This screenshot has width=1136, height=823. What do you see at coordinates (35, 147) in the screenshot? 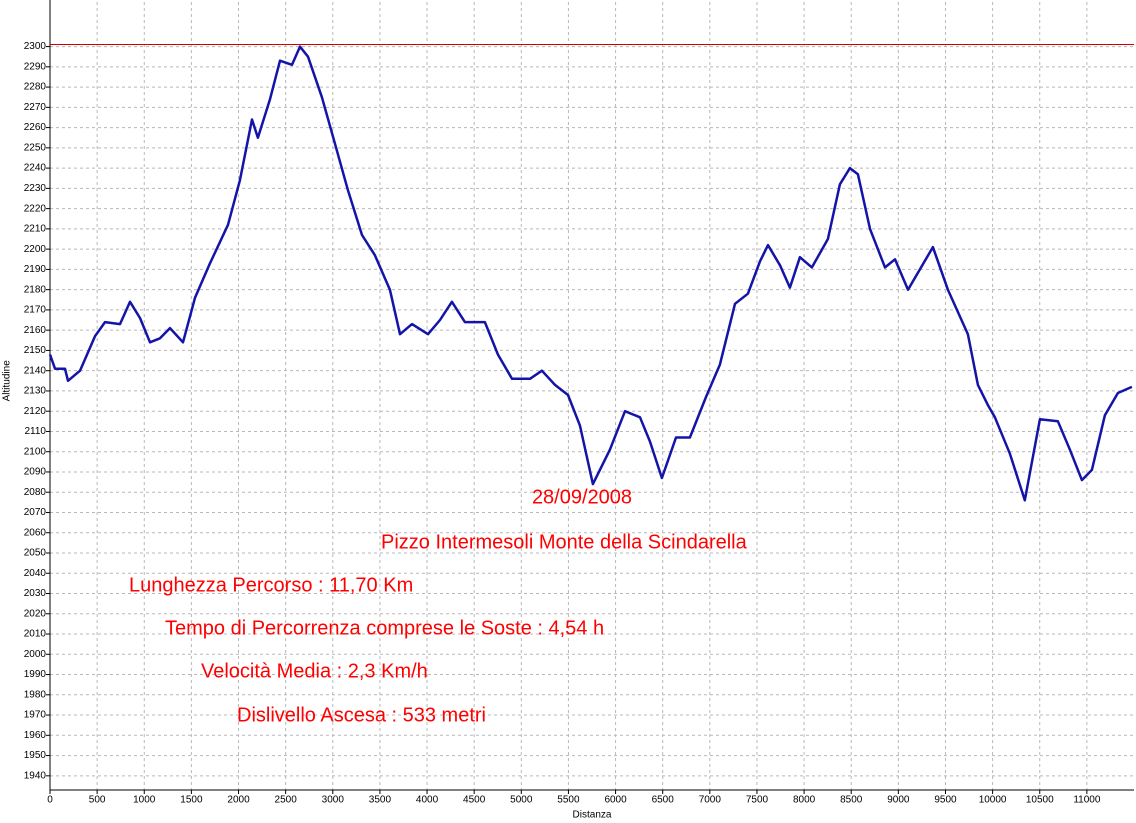
I see `y-tick-label: 2250` at bounding box center [35, 147].